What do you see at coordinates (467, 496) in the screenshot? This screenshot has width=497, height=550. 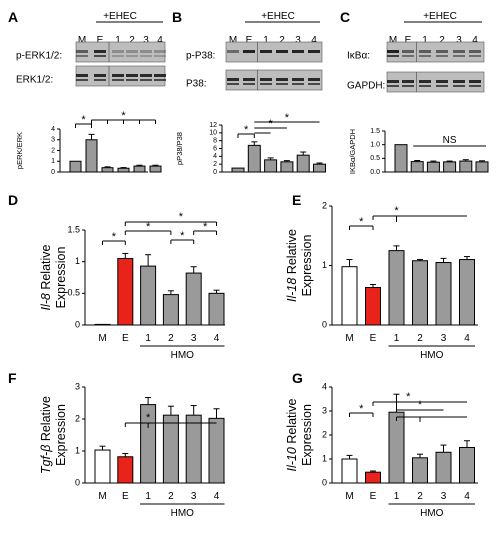 I see `x-tick-label: 4` at bounding box center [467, 496].